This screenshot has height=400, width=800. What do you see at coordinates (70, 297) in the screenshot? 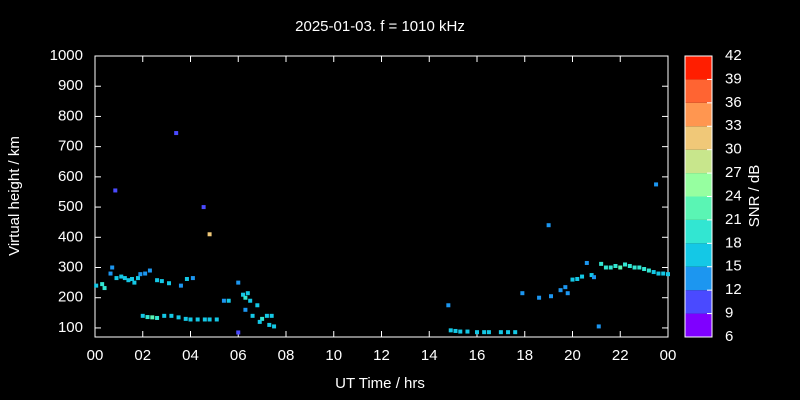
I see `y-tick-label: 200` at bounding box center [70, 297].